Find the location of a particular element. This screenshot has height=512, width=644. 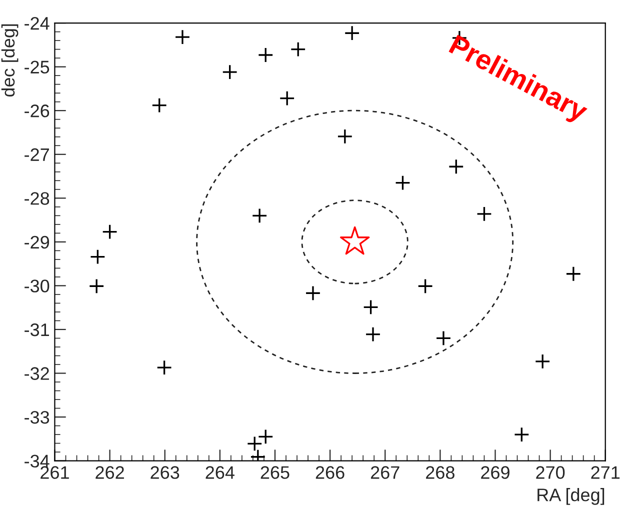

y-tick-label: -26 is located at coordinates (37, 111).